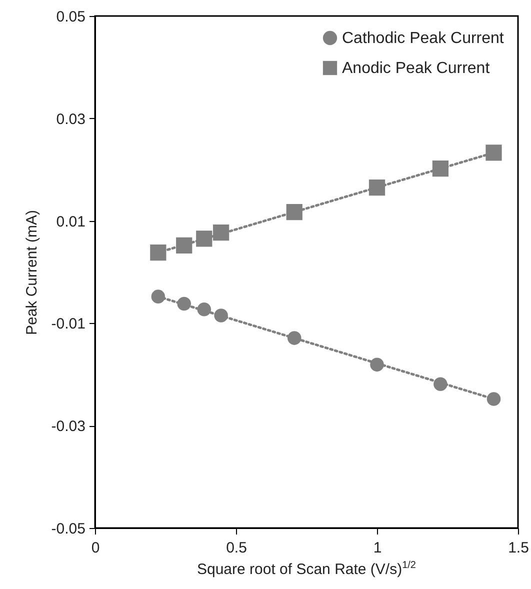 The image size is (531, 589). Describe the element at coordinates (518, 548) in the screenshot. I see `x-tick-label: 1.5` at that location.